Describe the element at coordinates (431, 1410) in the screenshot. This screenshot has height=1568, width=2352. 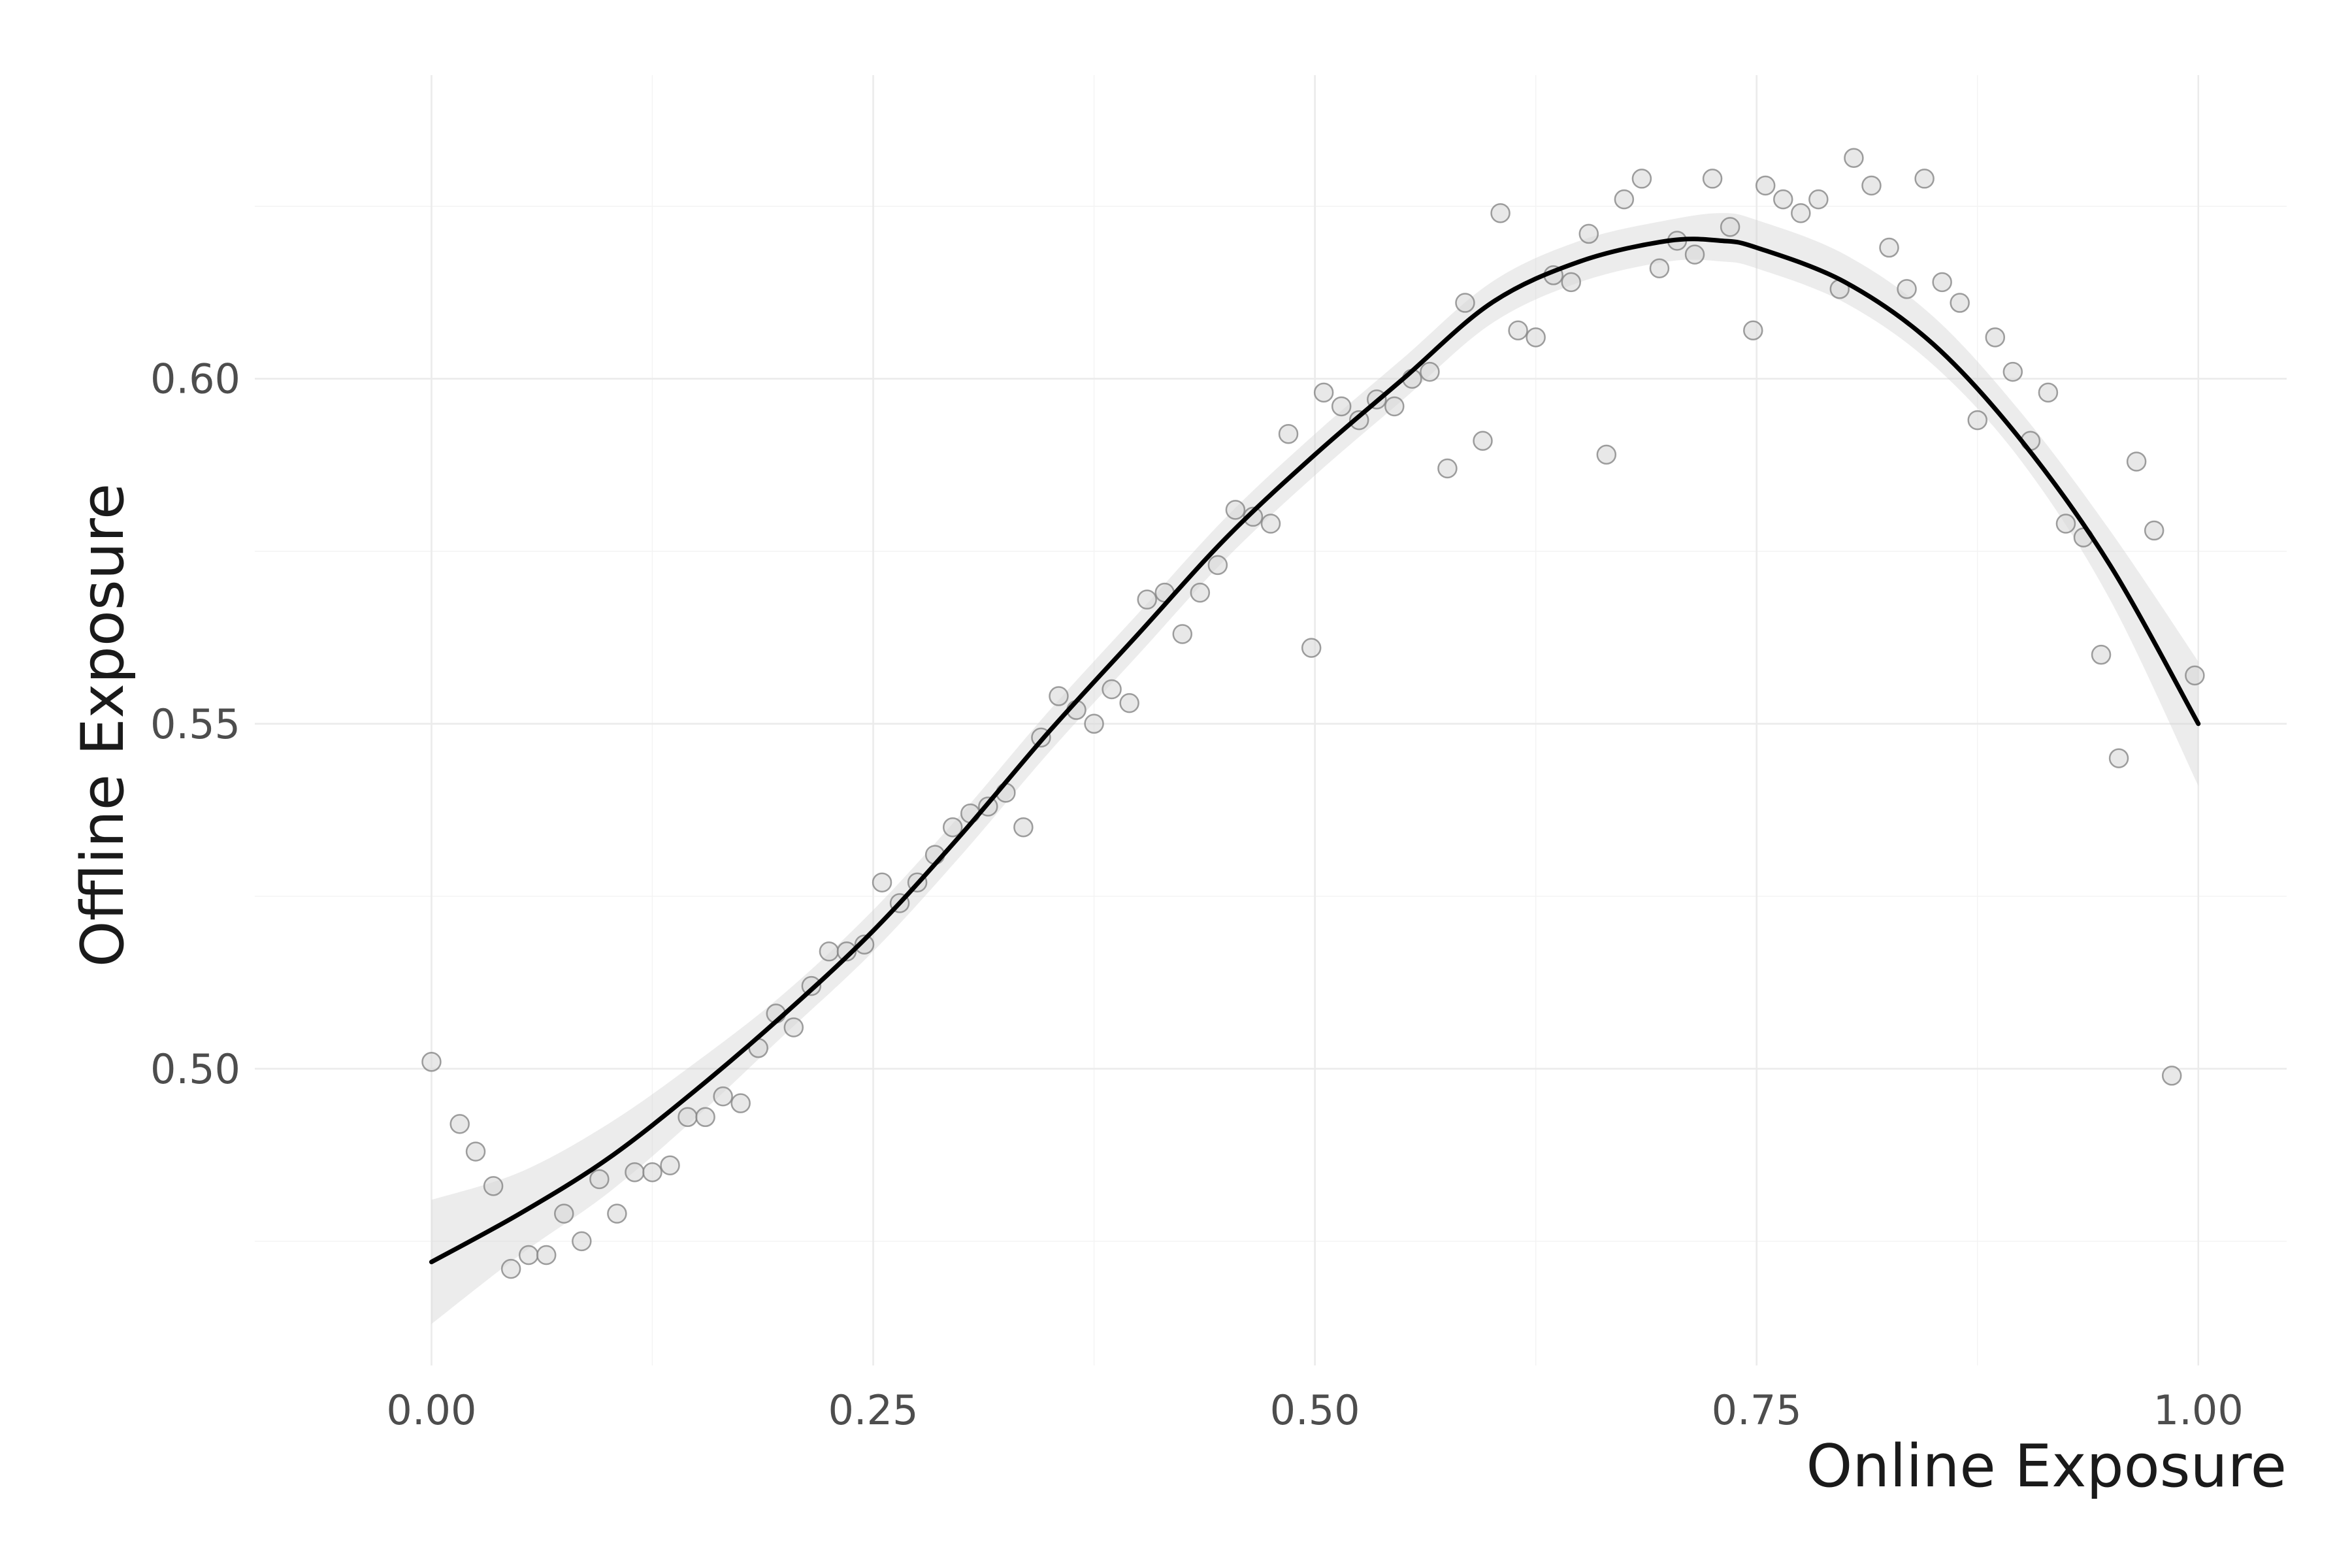
I see `x-tick-label: 0.00` at that location.